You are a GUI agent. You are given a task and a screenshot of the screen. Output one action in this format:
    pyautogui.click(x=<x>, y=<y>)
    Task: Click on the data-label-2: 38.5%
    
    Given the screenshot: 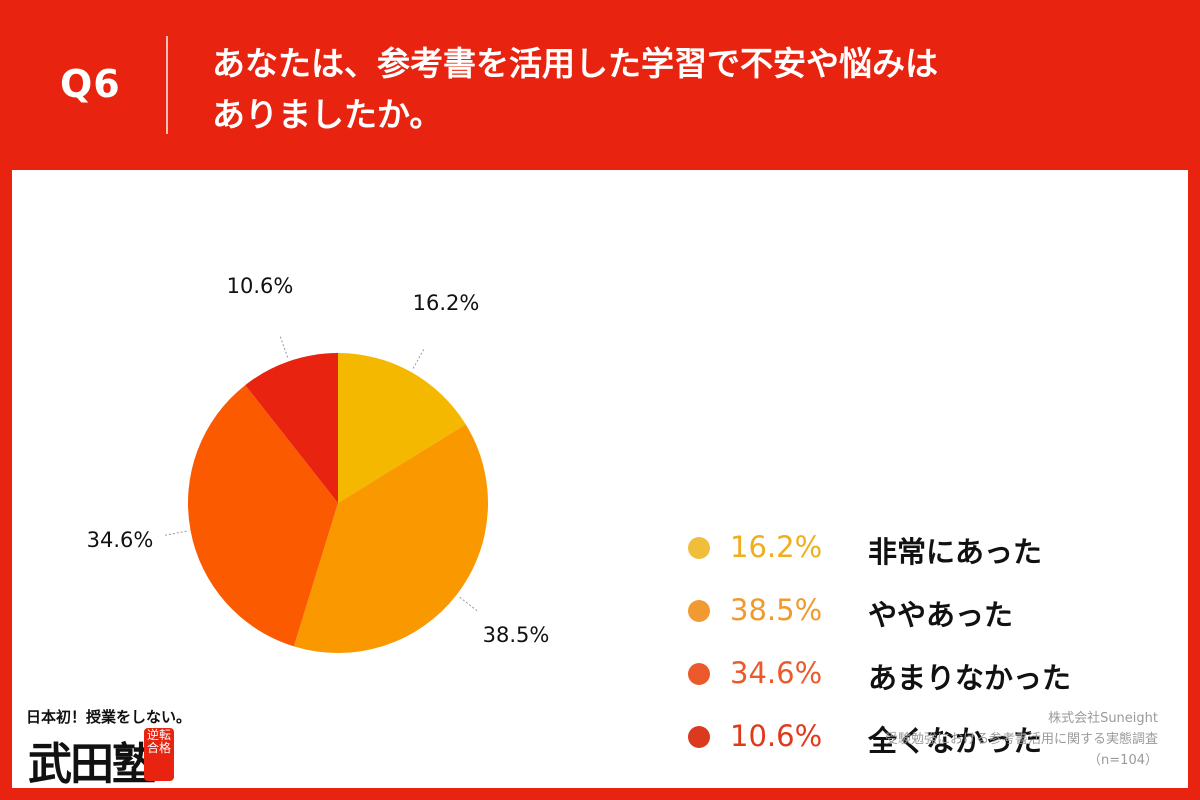 What is the action you would take?
    pyautogui.click(x=516, y=635)
    